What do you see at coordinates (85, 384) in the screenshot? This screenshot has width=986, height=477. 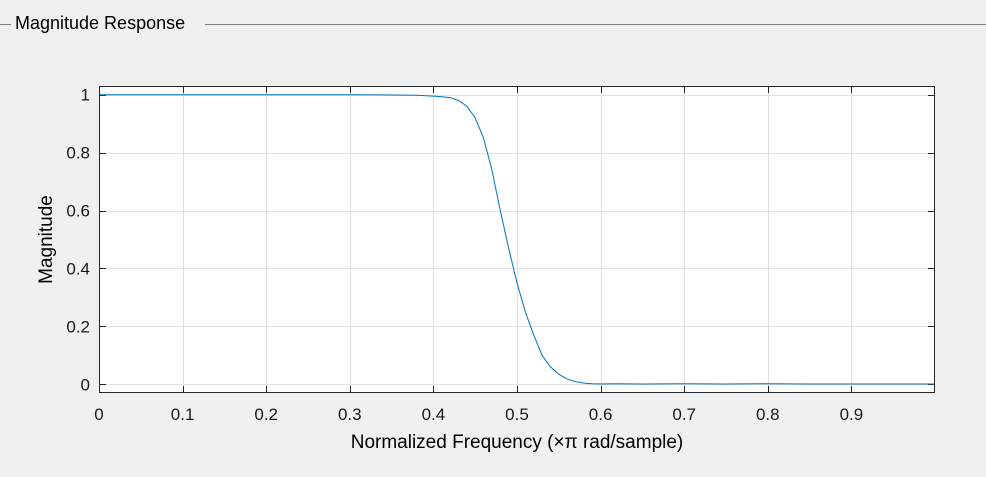 I see `y-tick-label: 0` at bounding box center [85, 384].